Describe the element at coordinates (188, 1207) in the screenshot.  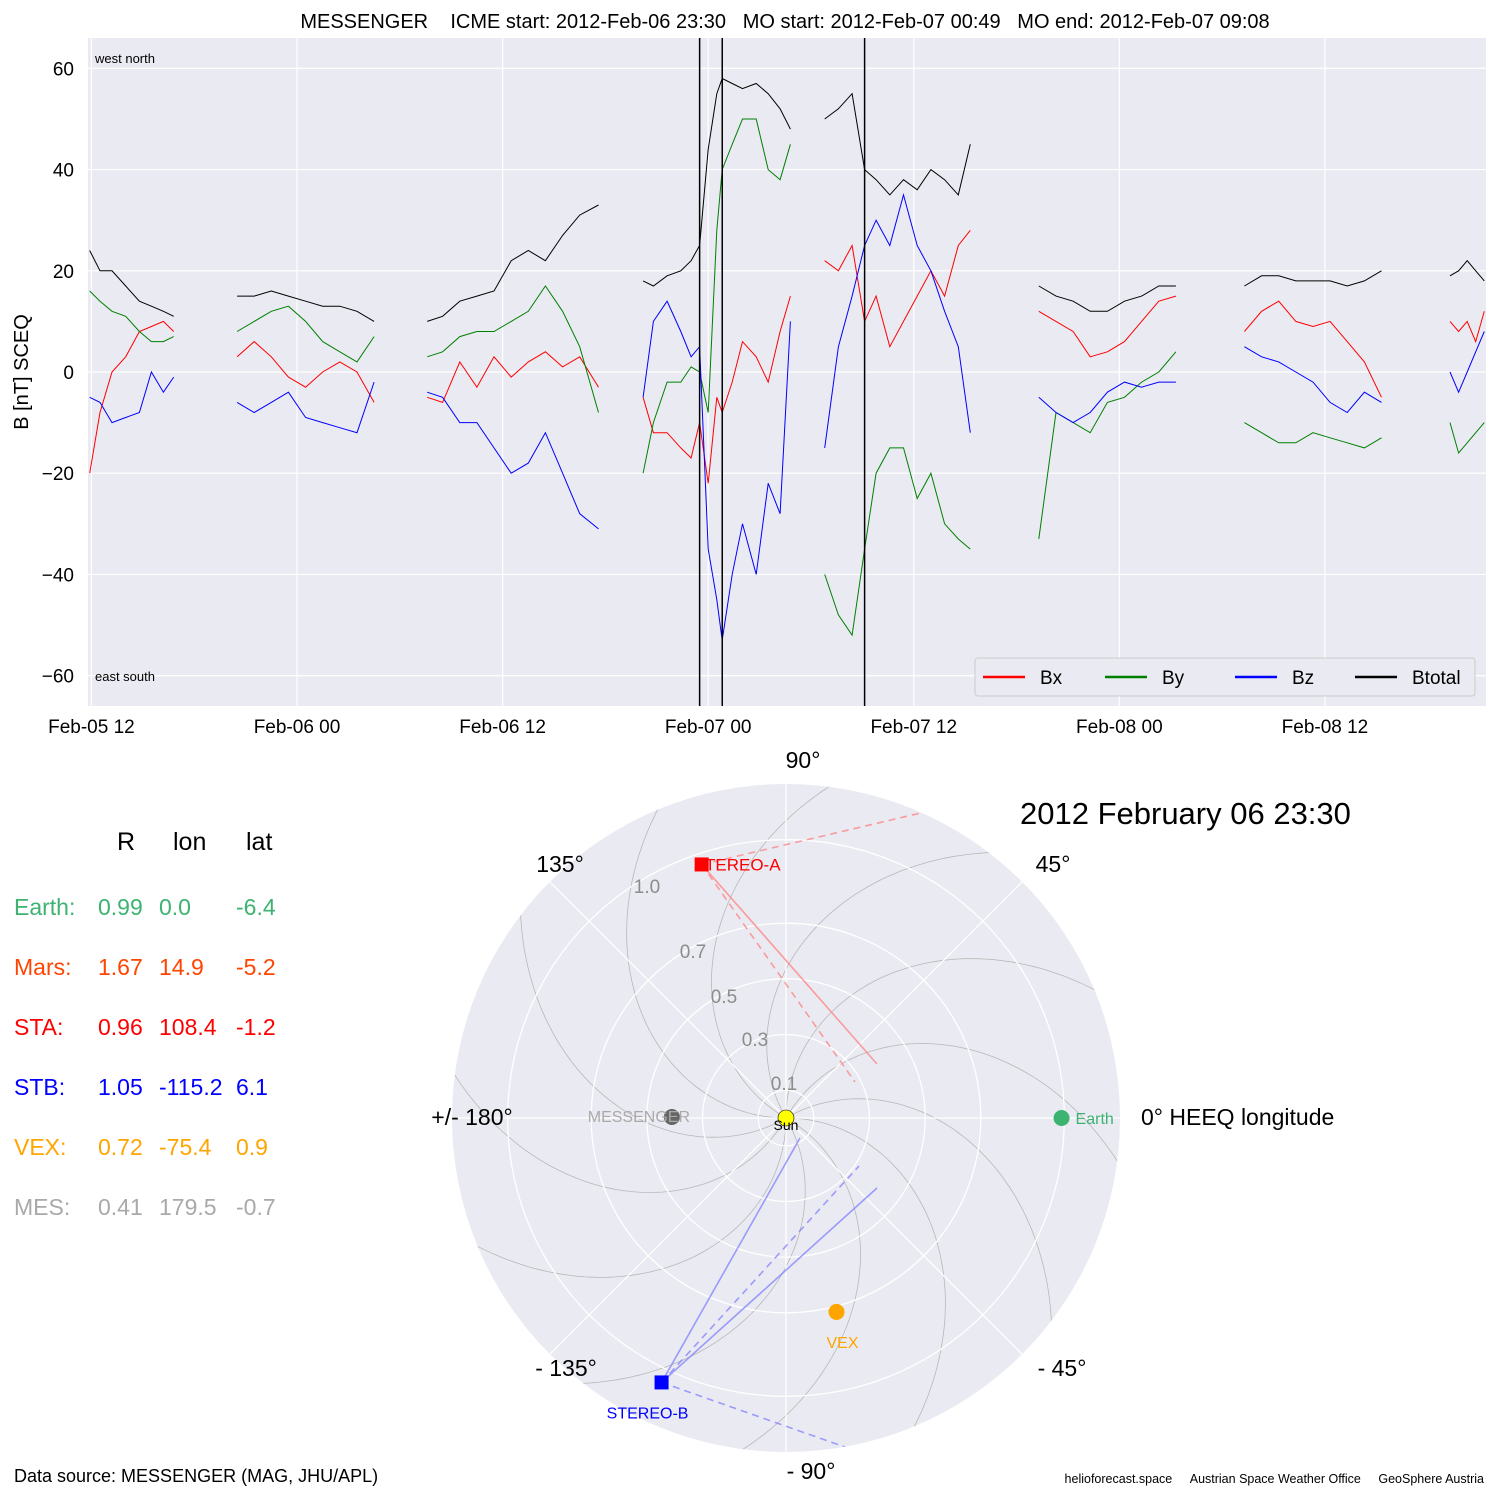
I see `position-lon: 179.5` at that location.